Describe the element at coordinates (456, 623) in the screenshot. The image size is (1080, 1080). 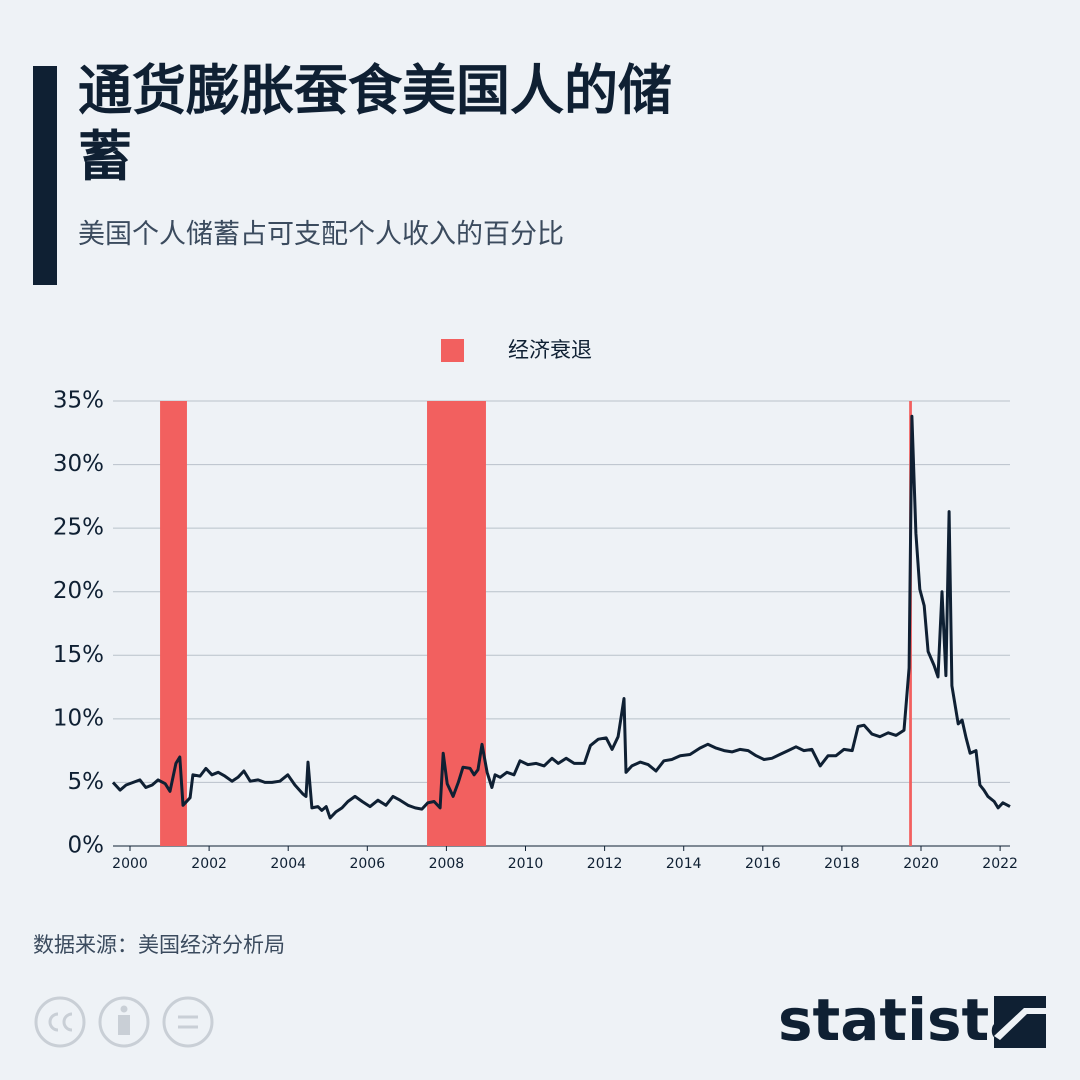
I see `recession-band` at that location.